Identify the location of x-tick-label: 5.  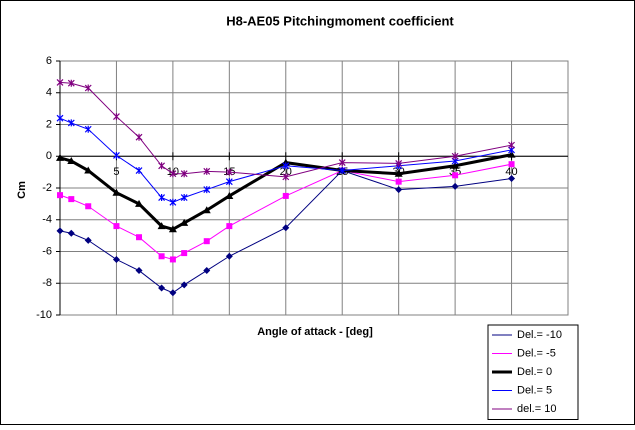
(116, 172).